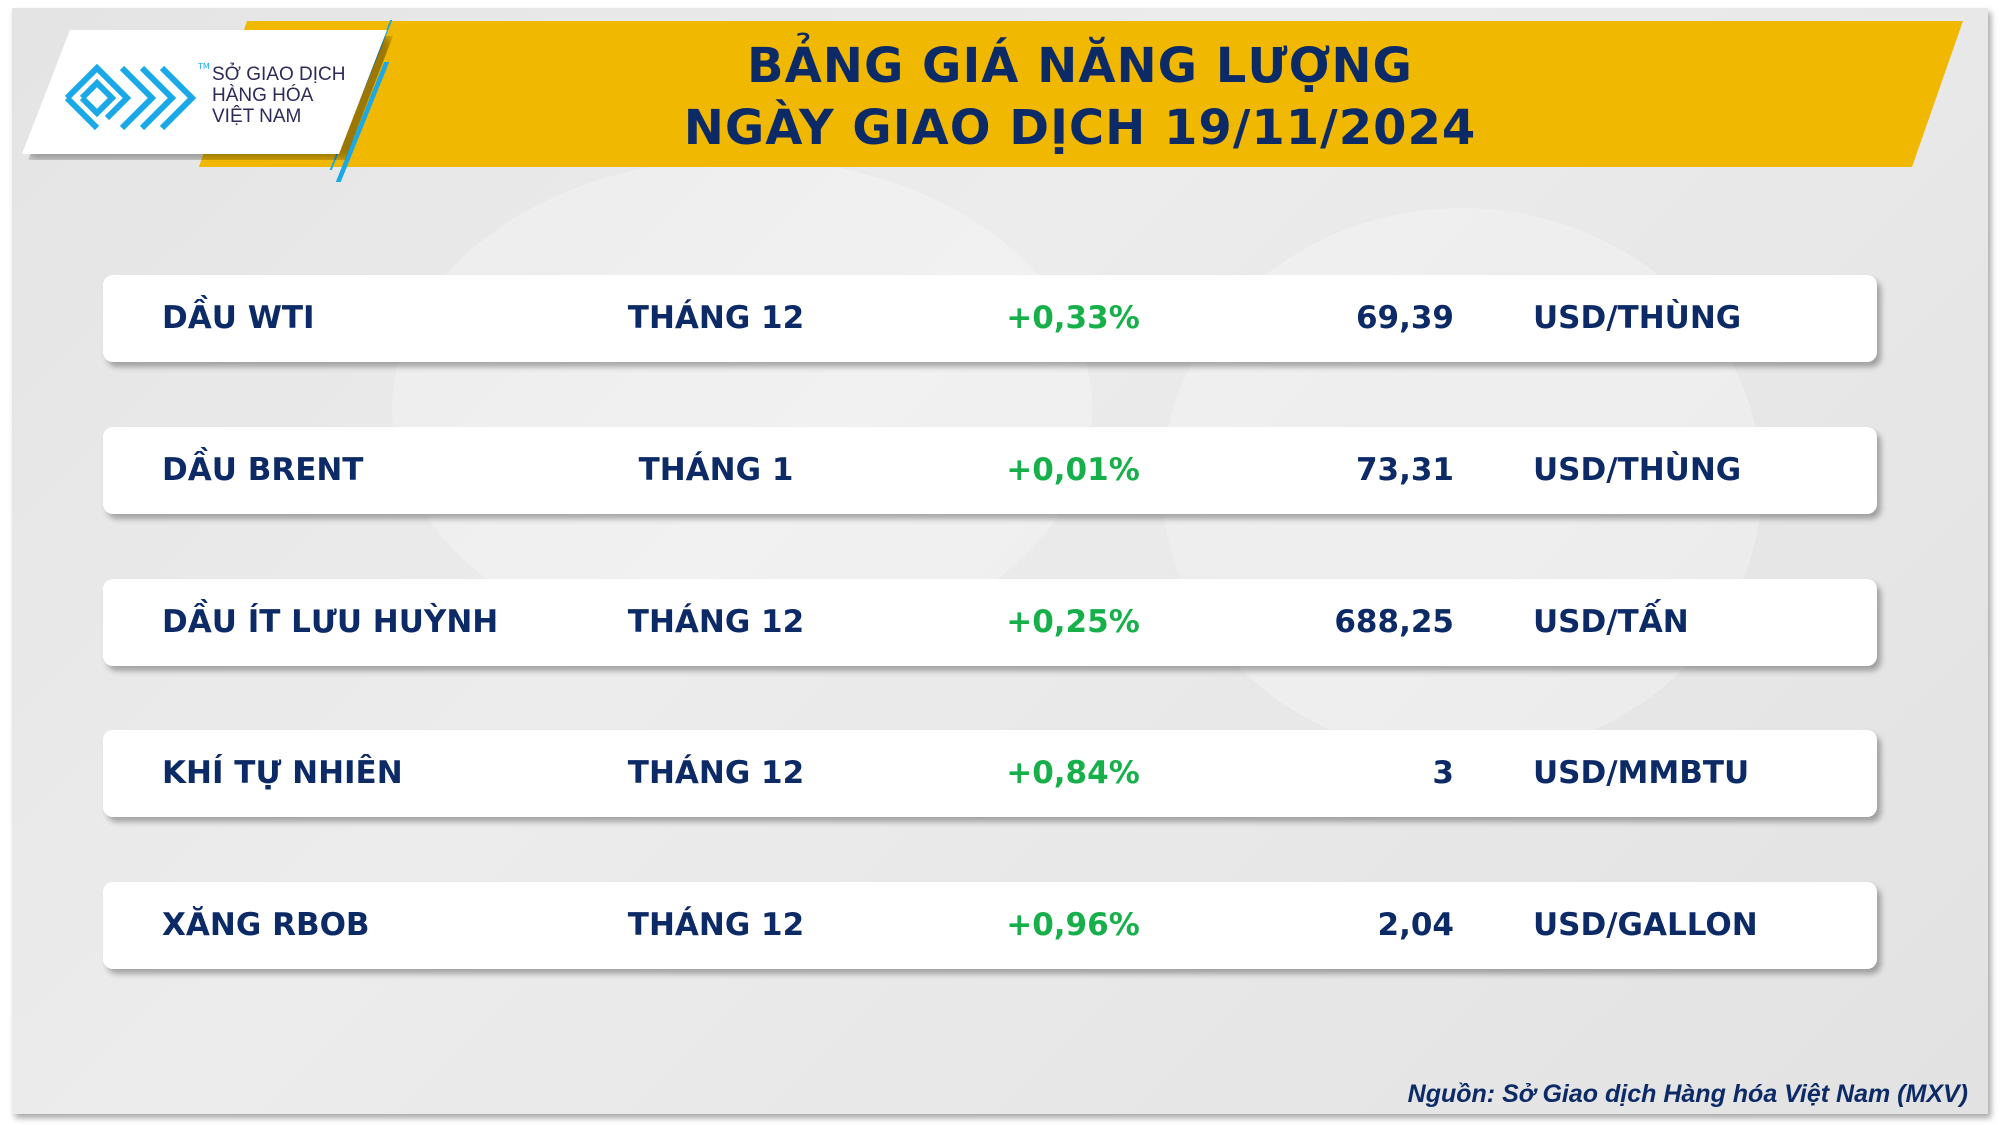 This screenshot has width=2000, height=1125. I want to click on price-value: 3, so click(1443, 773).